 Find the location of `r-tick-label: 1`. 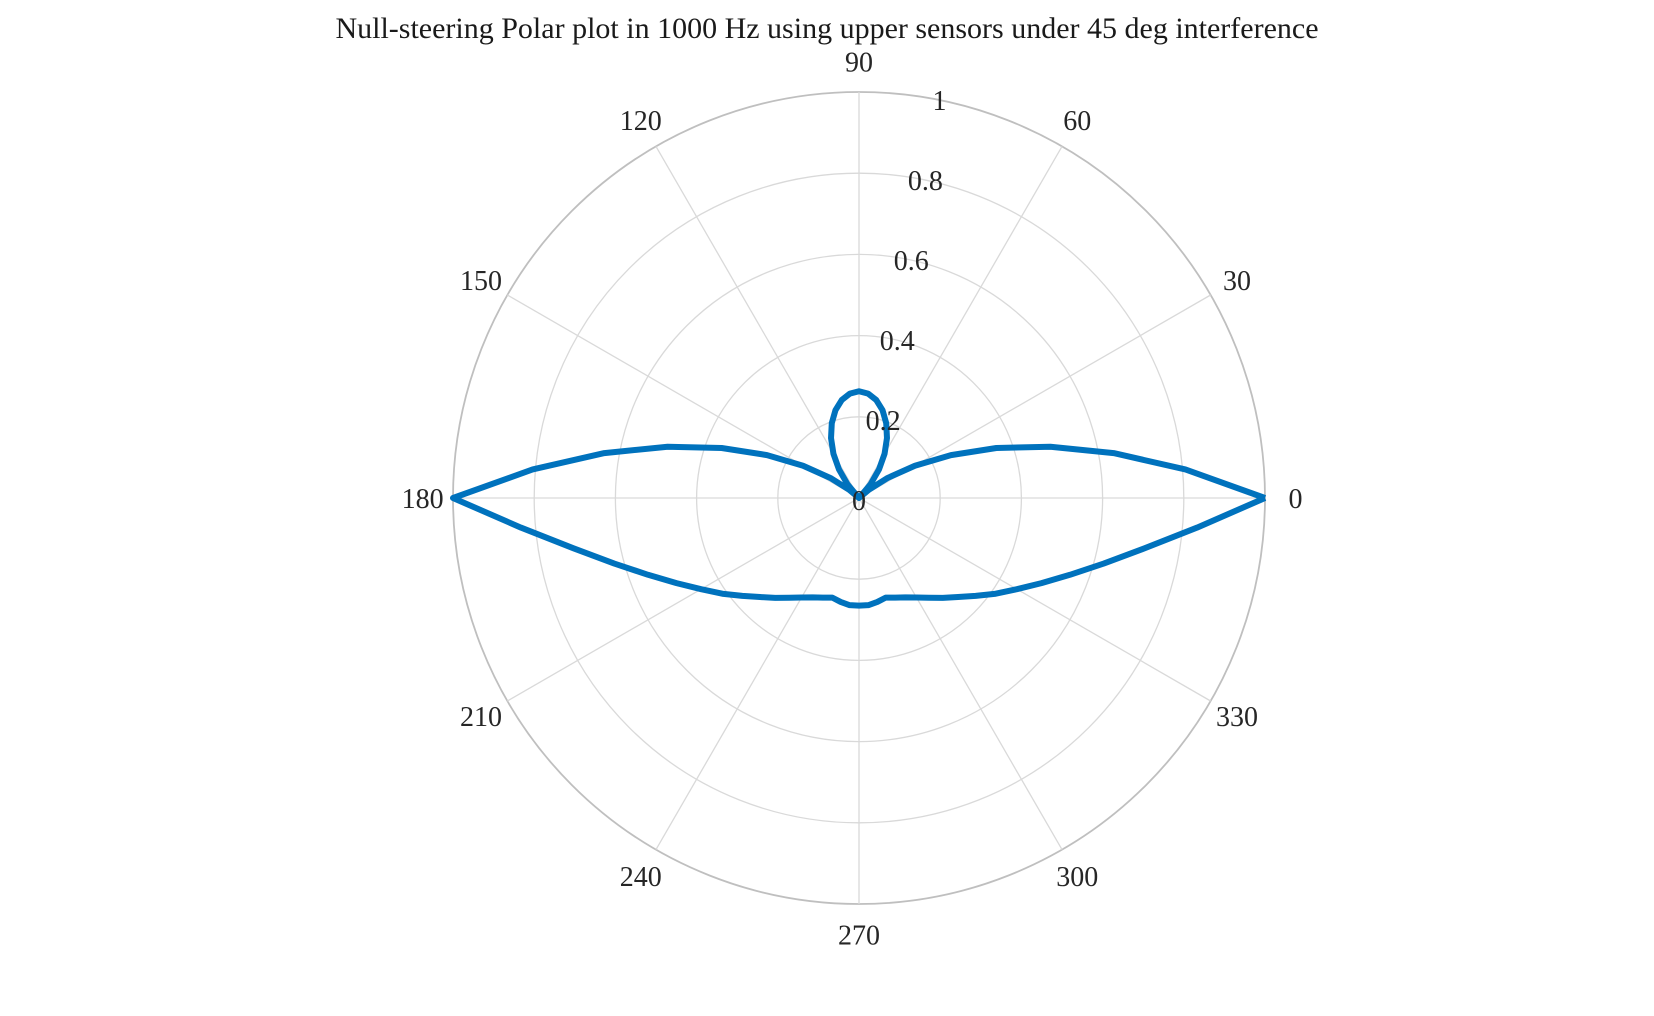

r-tick-label: 1 is located at coordinates (940, 101).